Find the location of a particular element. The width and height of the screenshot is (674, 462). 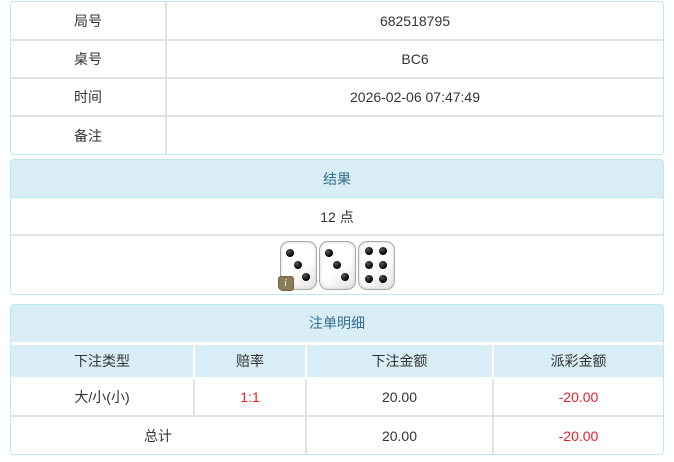

remark-label: 备注 is located at coordinates (89, 135).